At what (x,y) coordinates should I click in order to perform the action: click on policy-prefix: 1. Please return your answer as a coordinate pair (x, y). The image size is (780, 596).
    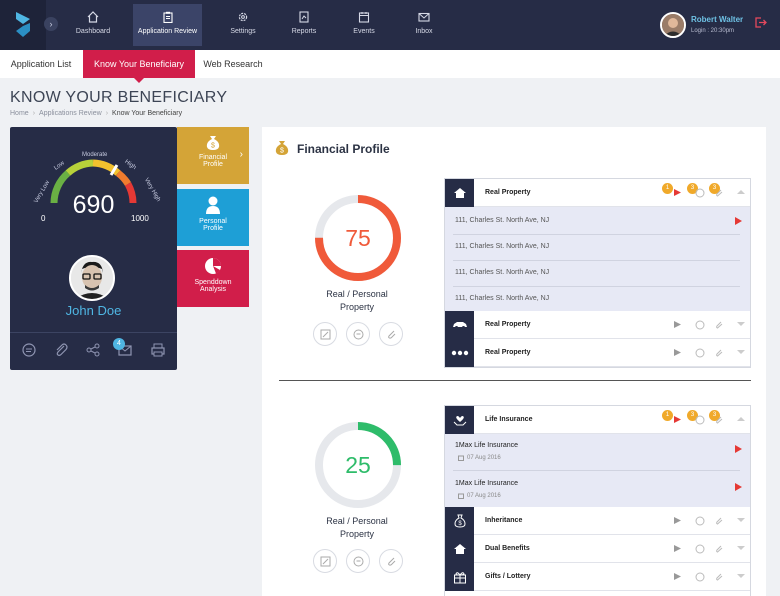
    Looking at the image, I should click on (457, 483).